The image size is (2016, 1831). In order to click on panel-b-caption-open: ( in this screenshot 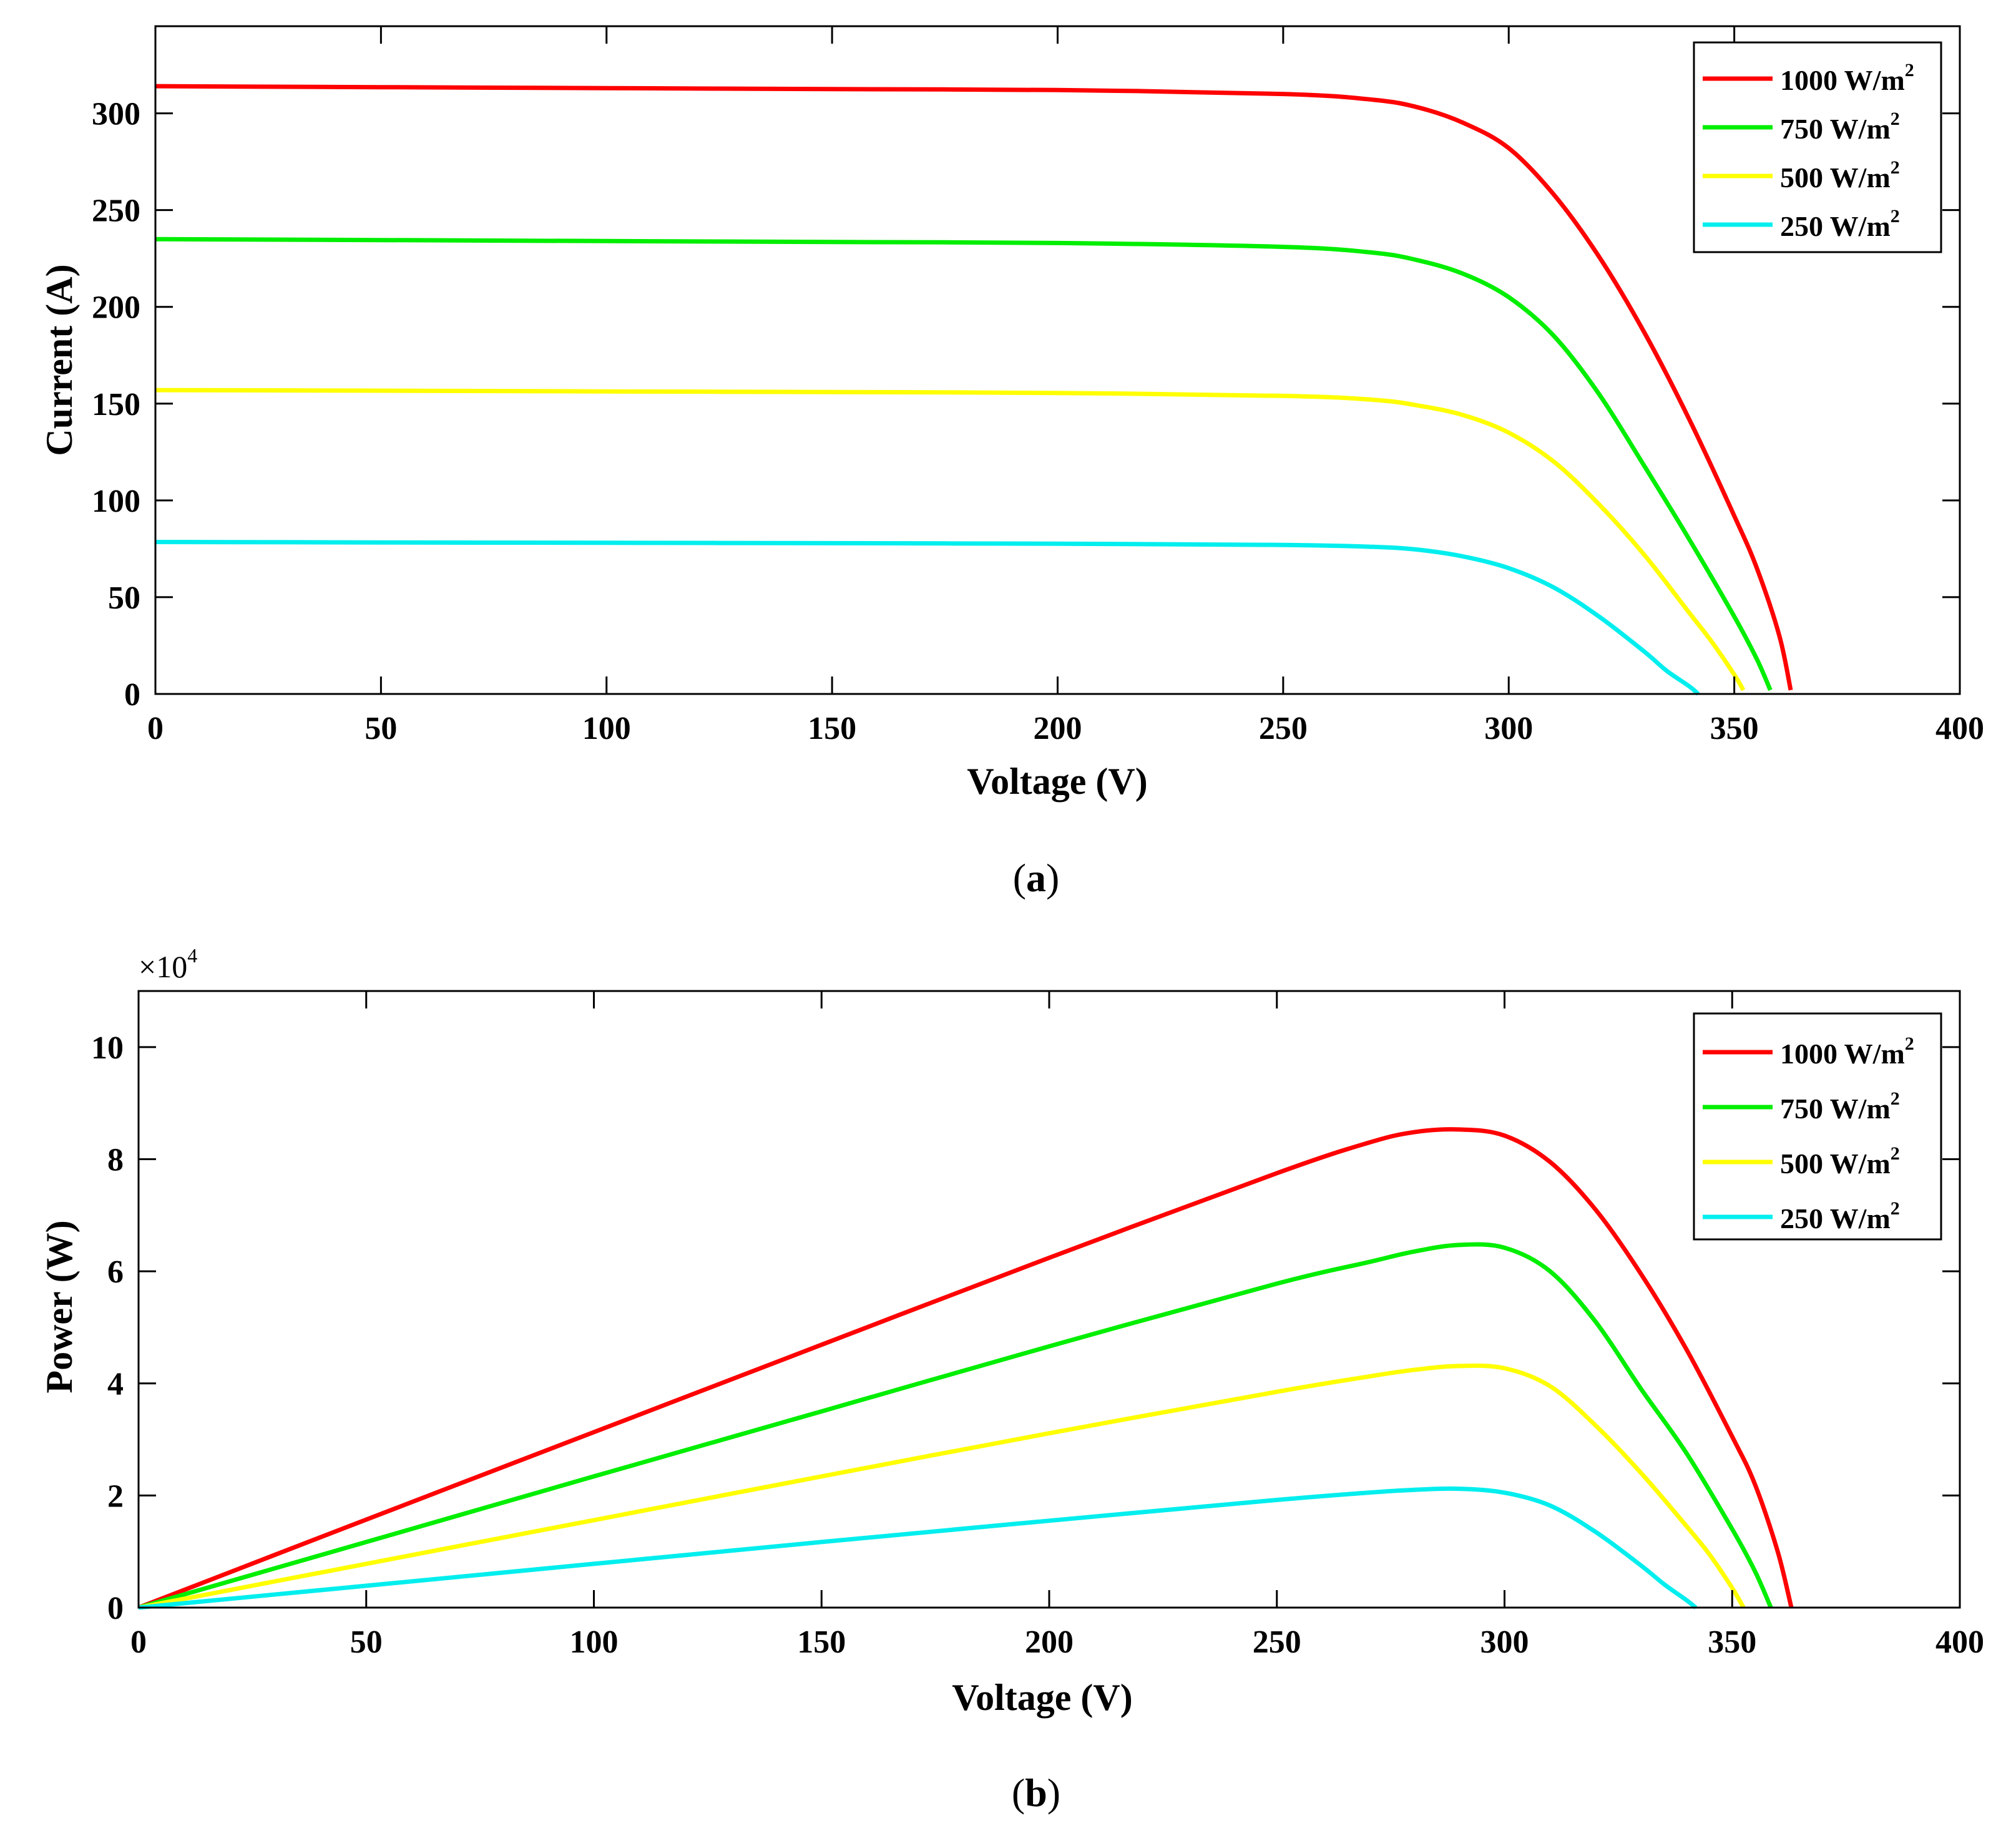, I will do `click(1018, 1792)`.